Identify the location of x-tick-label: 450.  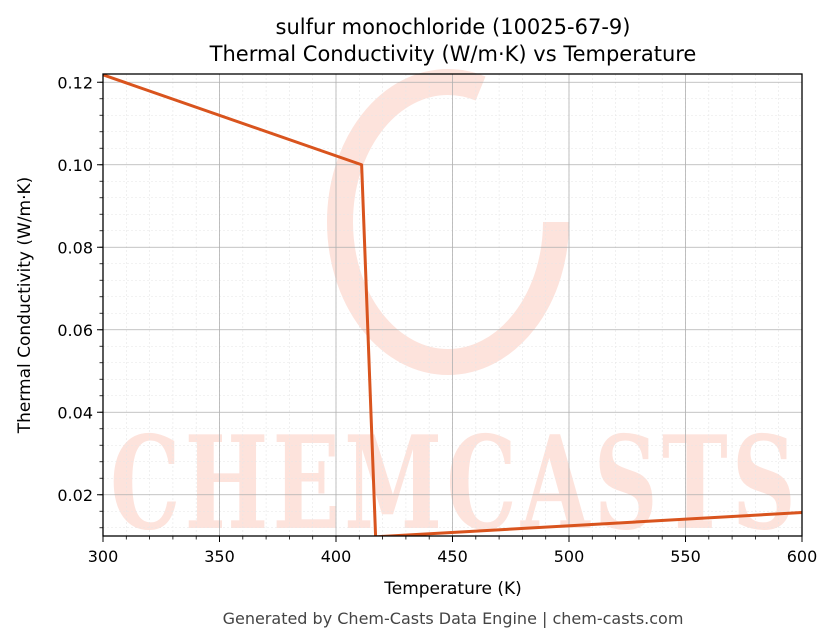
(452, 556).